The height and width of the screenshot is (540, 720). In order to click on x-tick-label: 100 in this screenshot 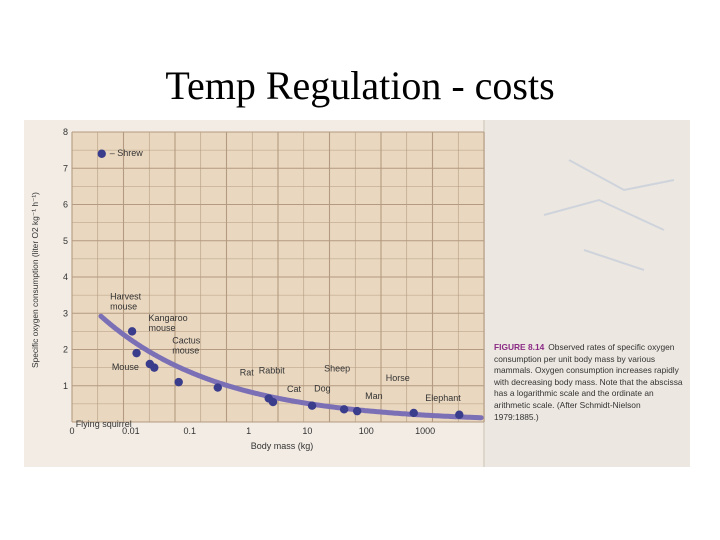, I will do `click(366, 431)`.